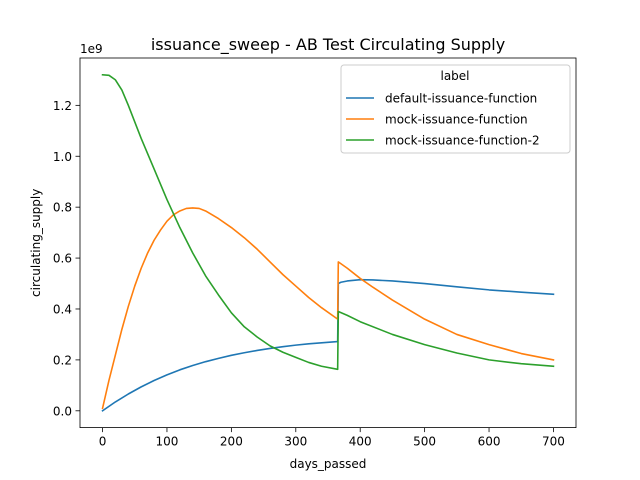 This screenshot has width=640, height=480. Describe the element at coordinates (62, 360) in the screenshot. I see `y-tick-label: 0.2` at that location.